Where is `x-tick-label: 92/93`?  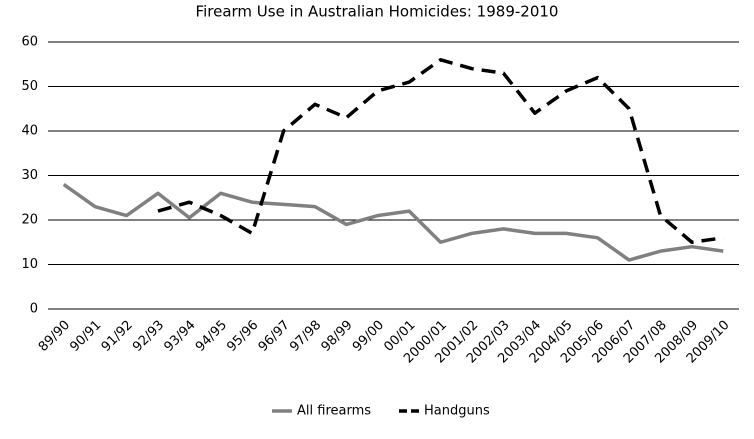 x-tick-label: 92/93 is located at coordinates (148, 336).